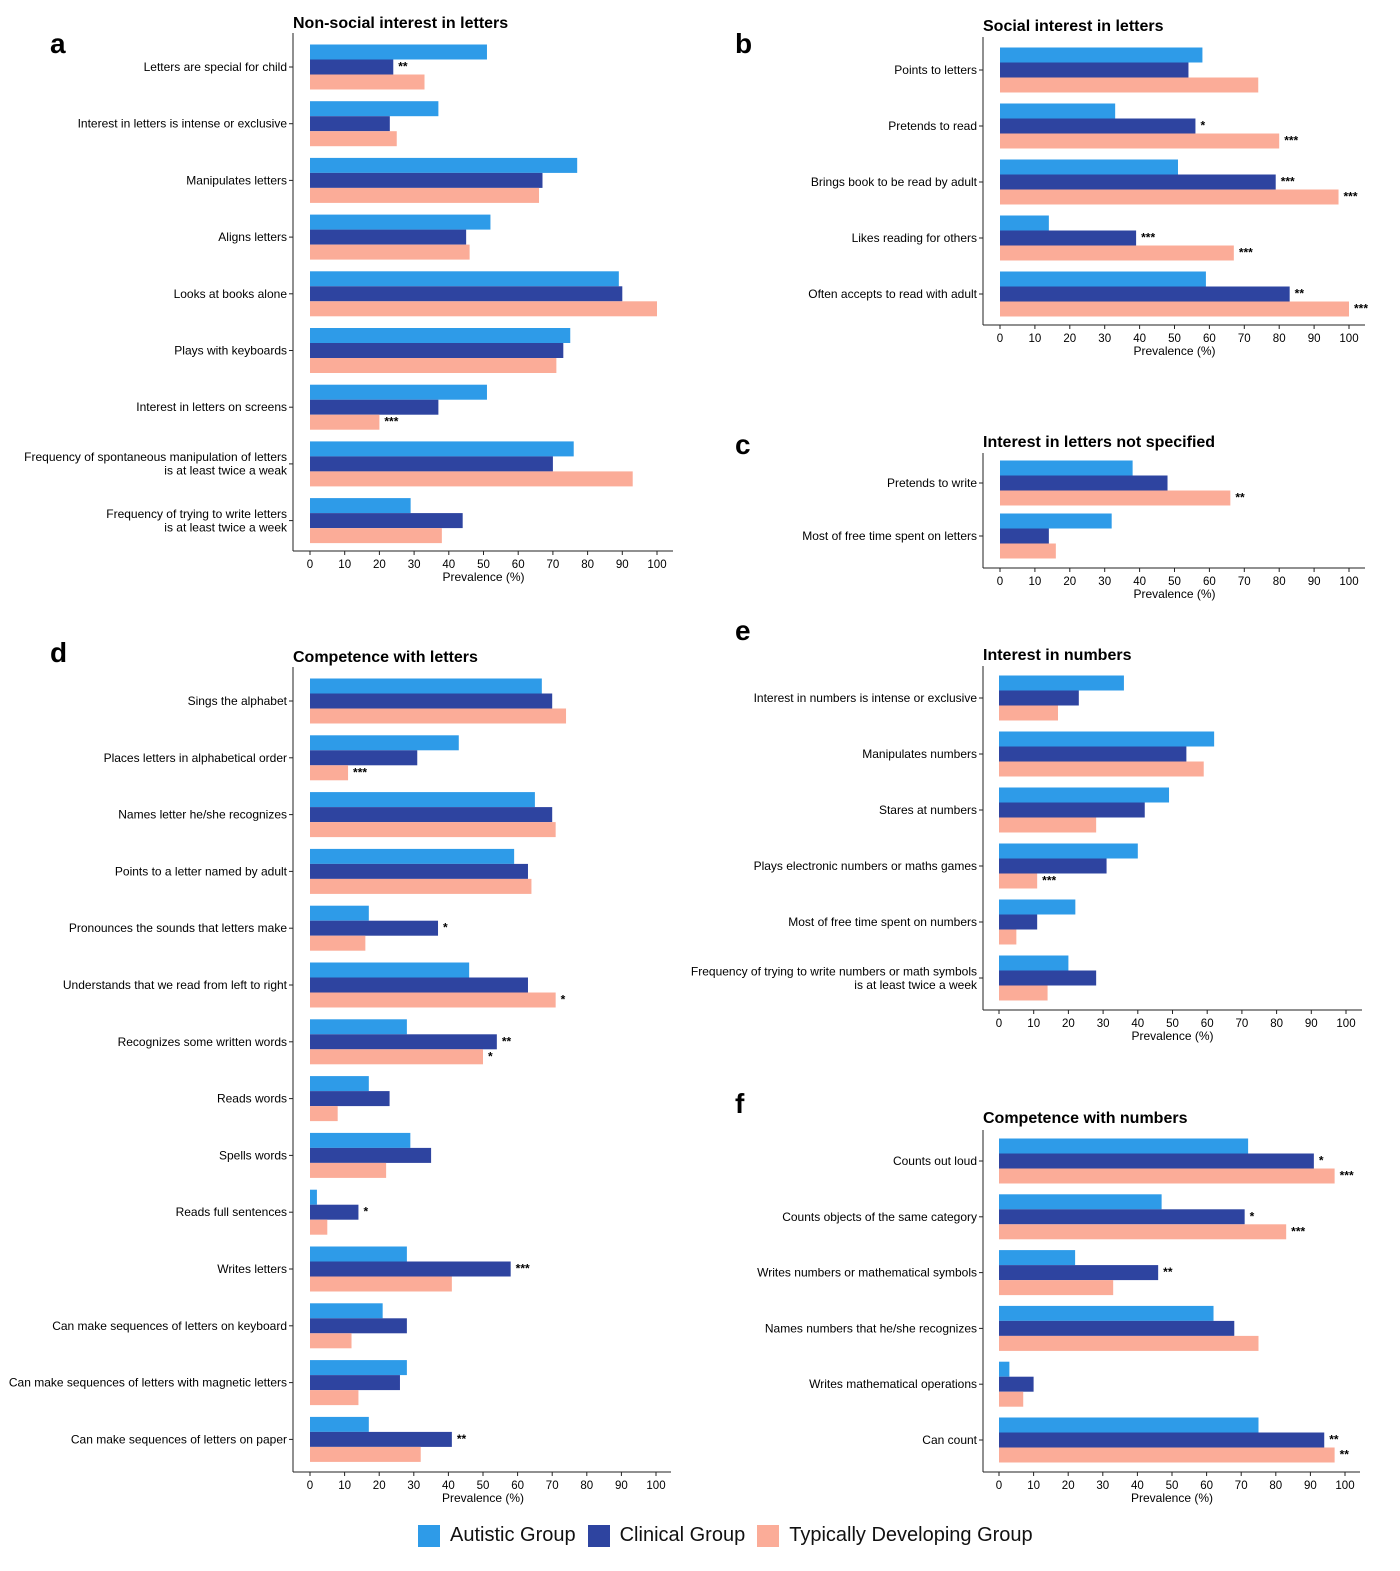  What do you see at coordinates (1085, 1118) in the screenshot?
I see `panel-title-f: Competence with numbers` at bounding box center [1085, 1118].